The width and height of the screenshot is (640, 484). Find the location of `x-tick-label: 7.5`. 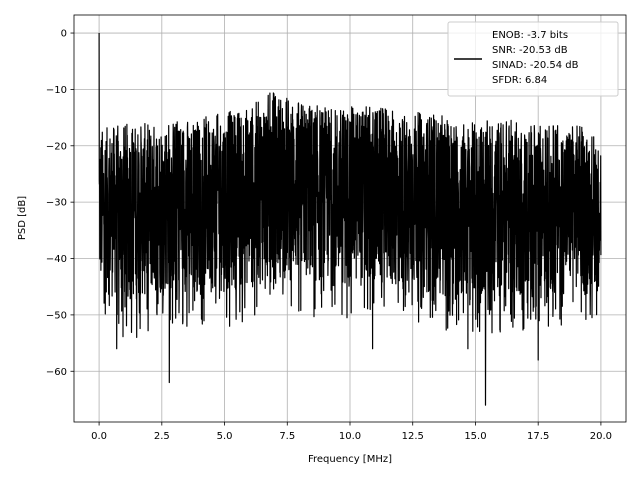

x-tick-label: 7.5 is located at coordinates (287, 436).